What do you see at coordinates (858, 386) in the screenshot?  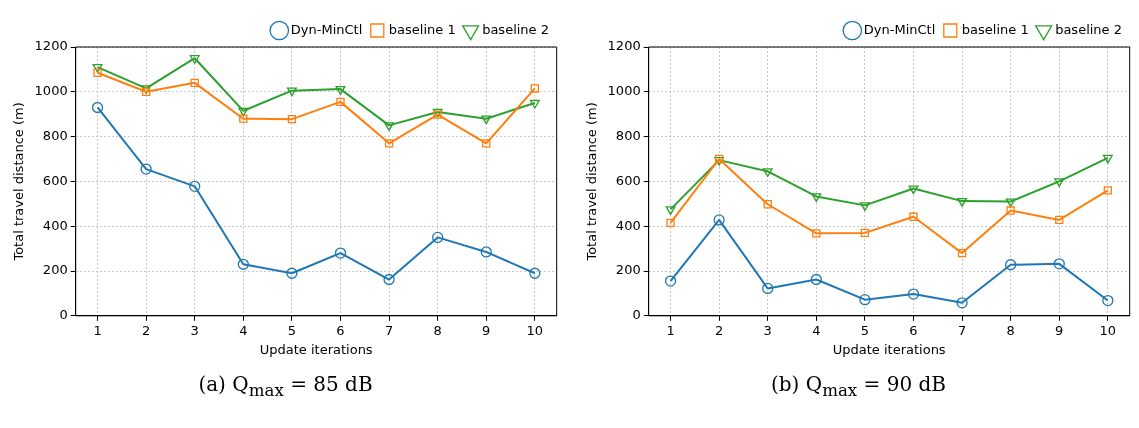 I see `text: (b) Q$_{max}$ = 90 dB` at bounding box center [858, 386].